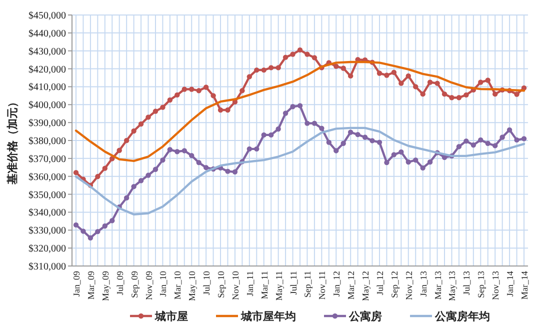  Describe the element at coordinates (47, 70) in the screenshot. I see `y-tick-label: $420,000` at that location.